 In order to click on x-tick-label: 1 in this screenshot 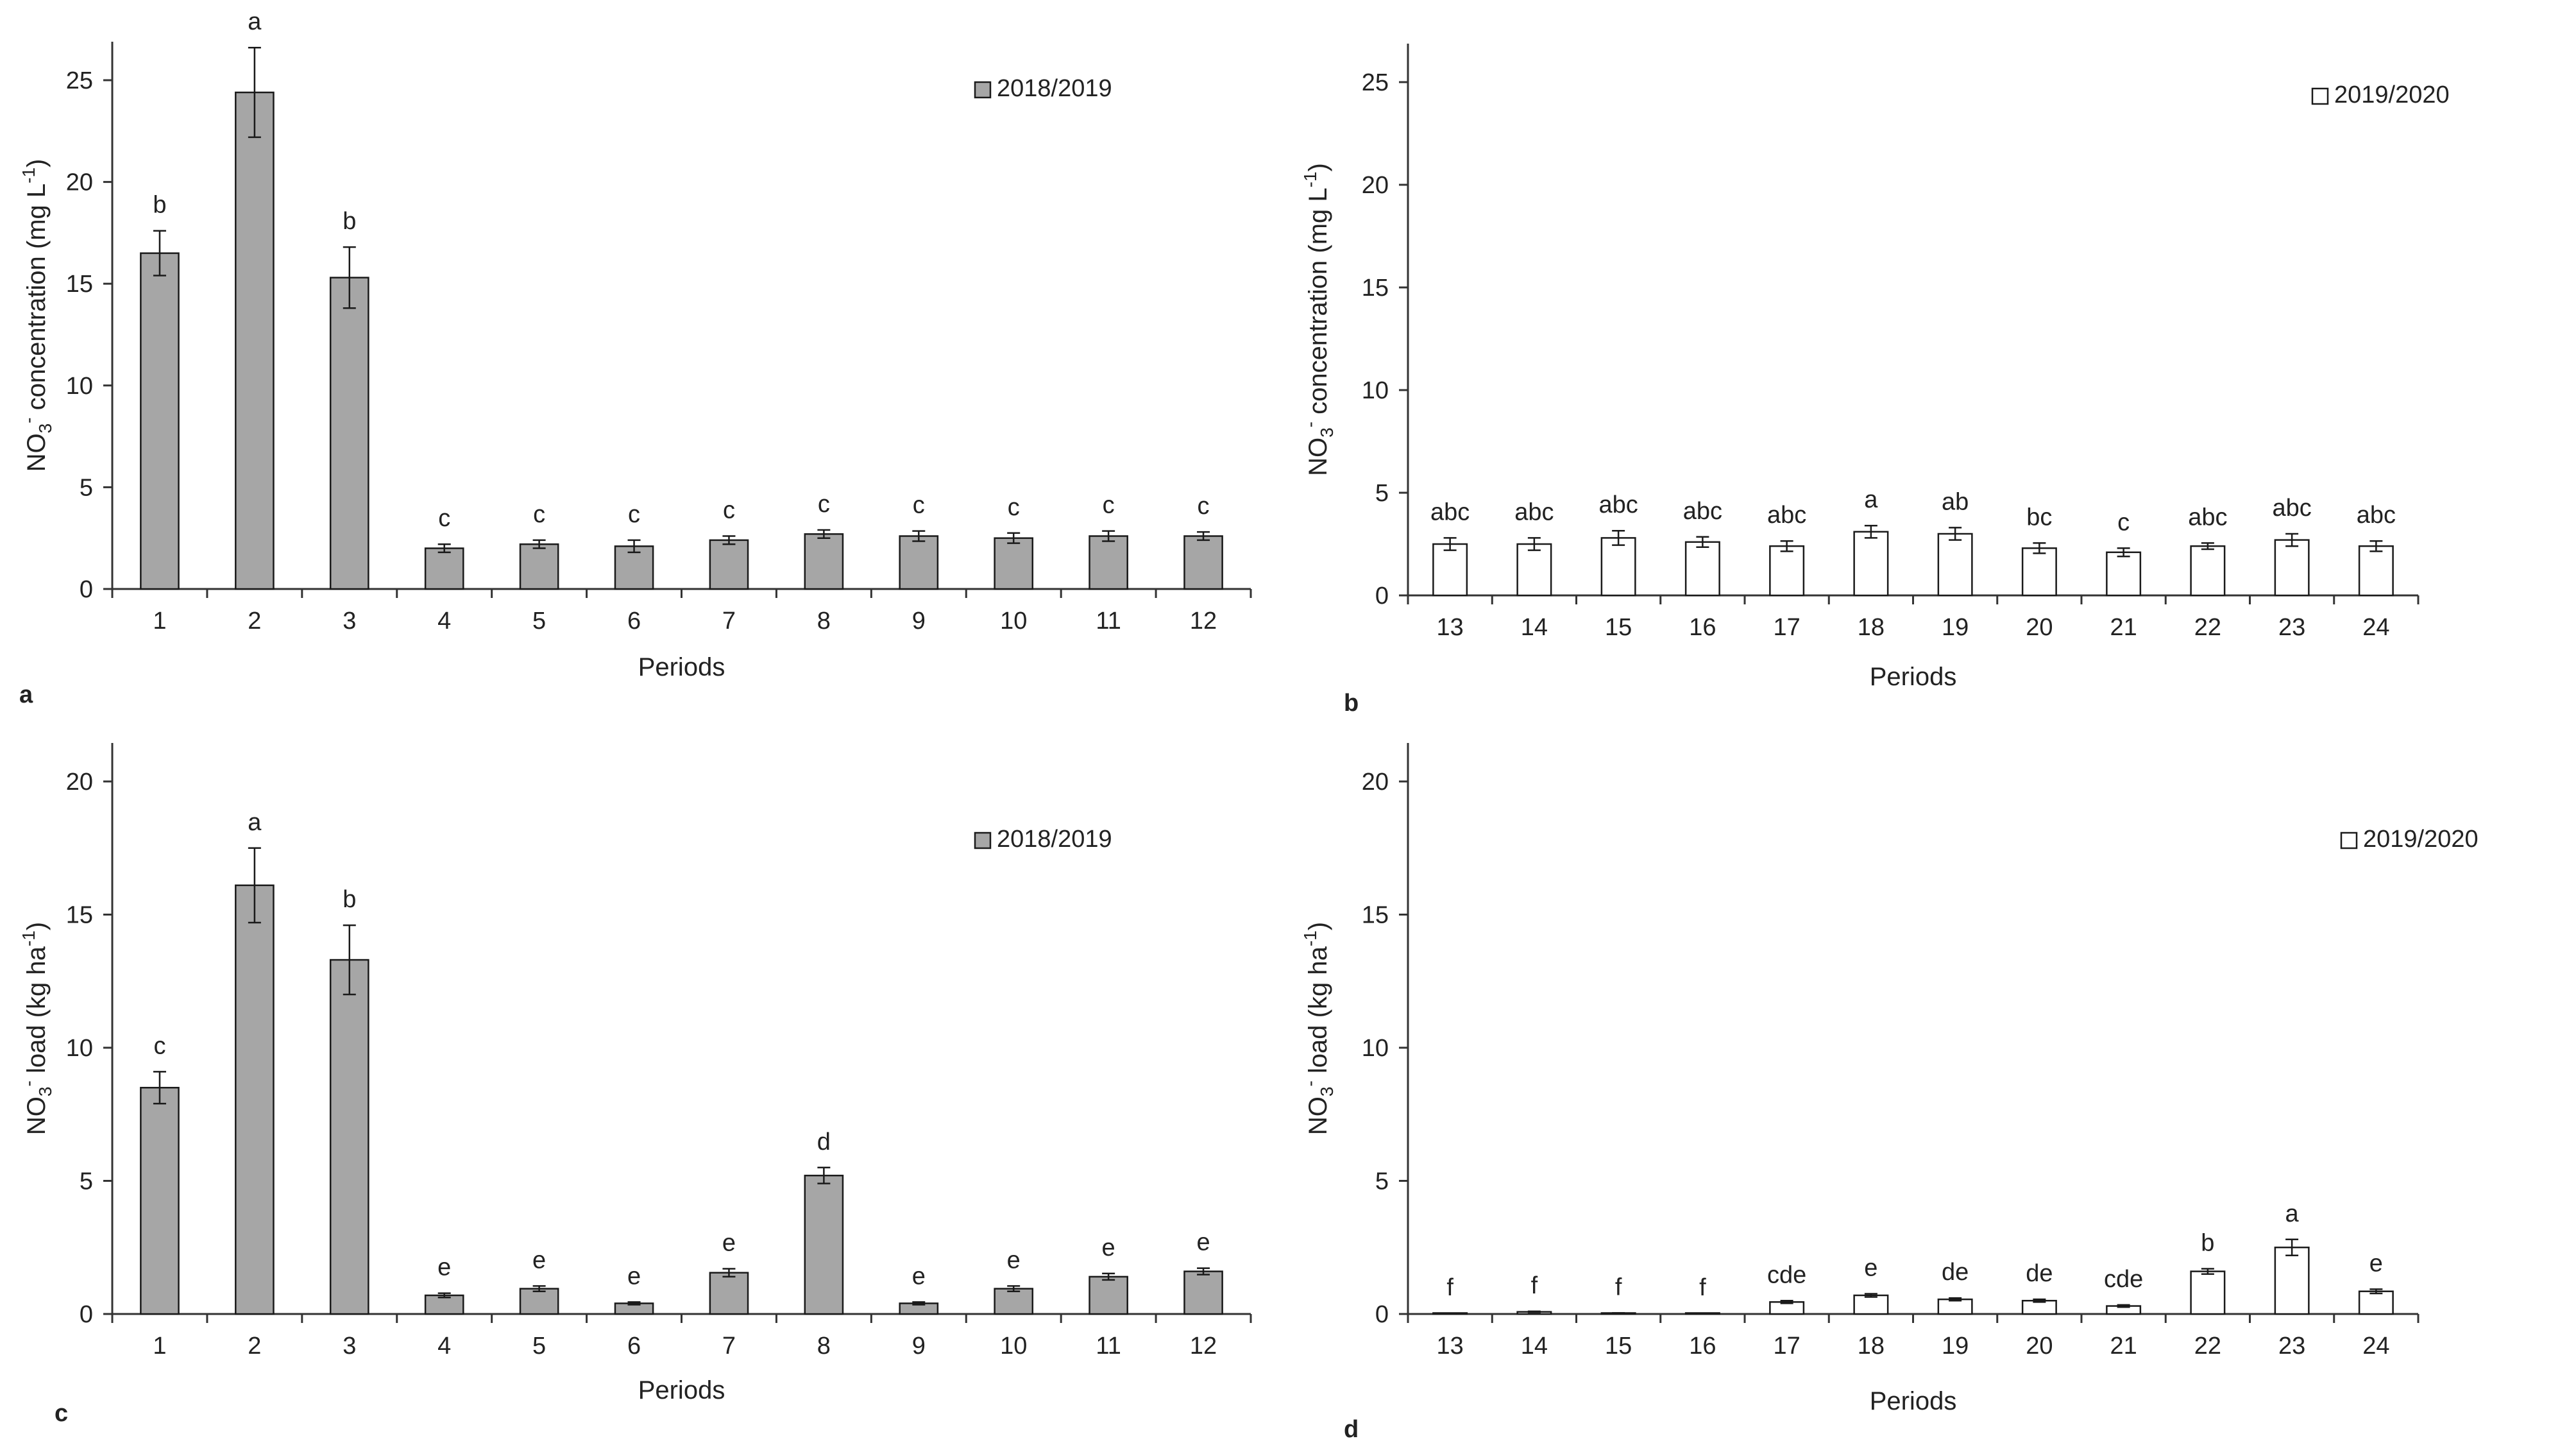, I will do `click(159, 621)`.